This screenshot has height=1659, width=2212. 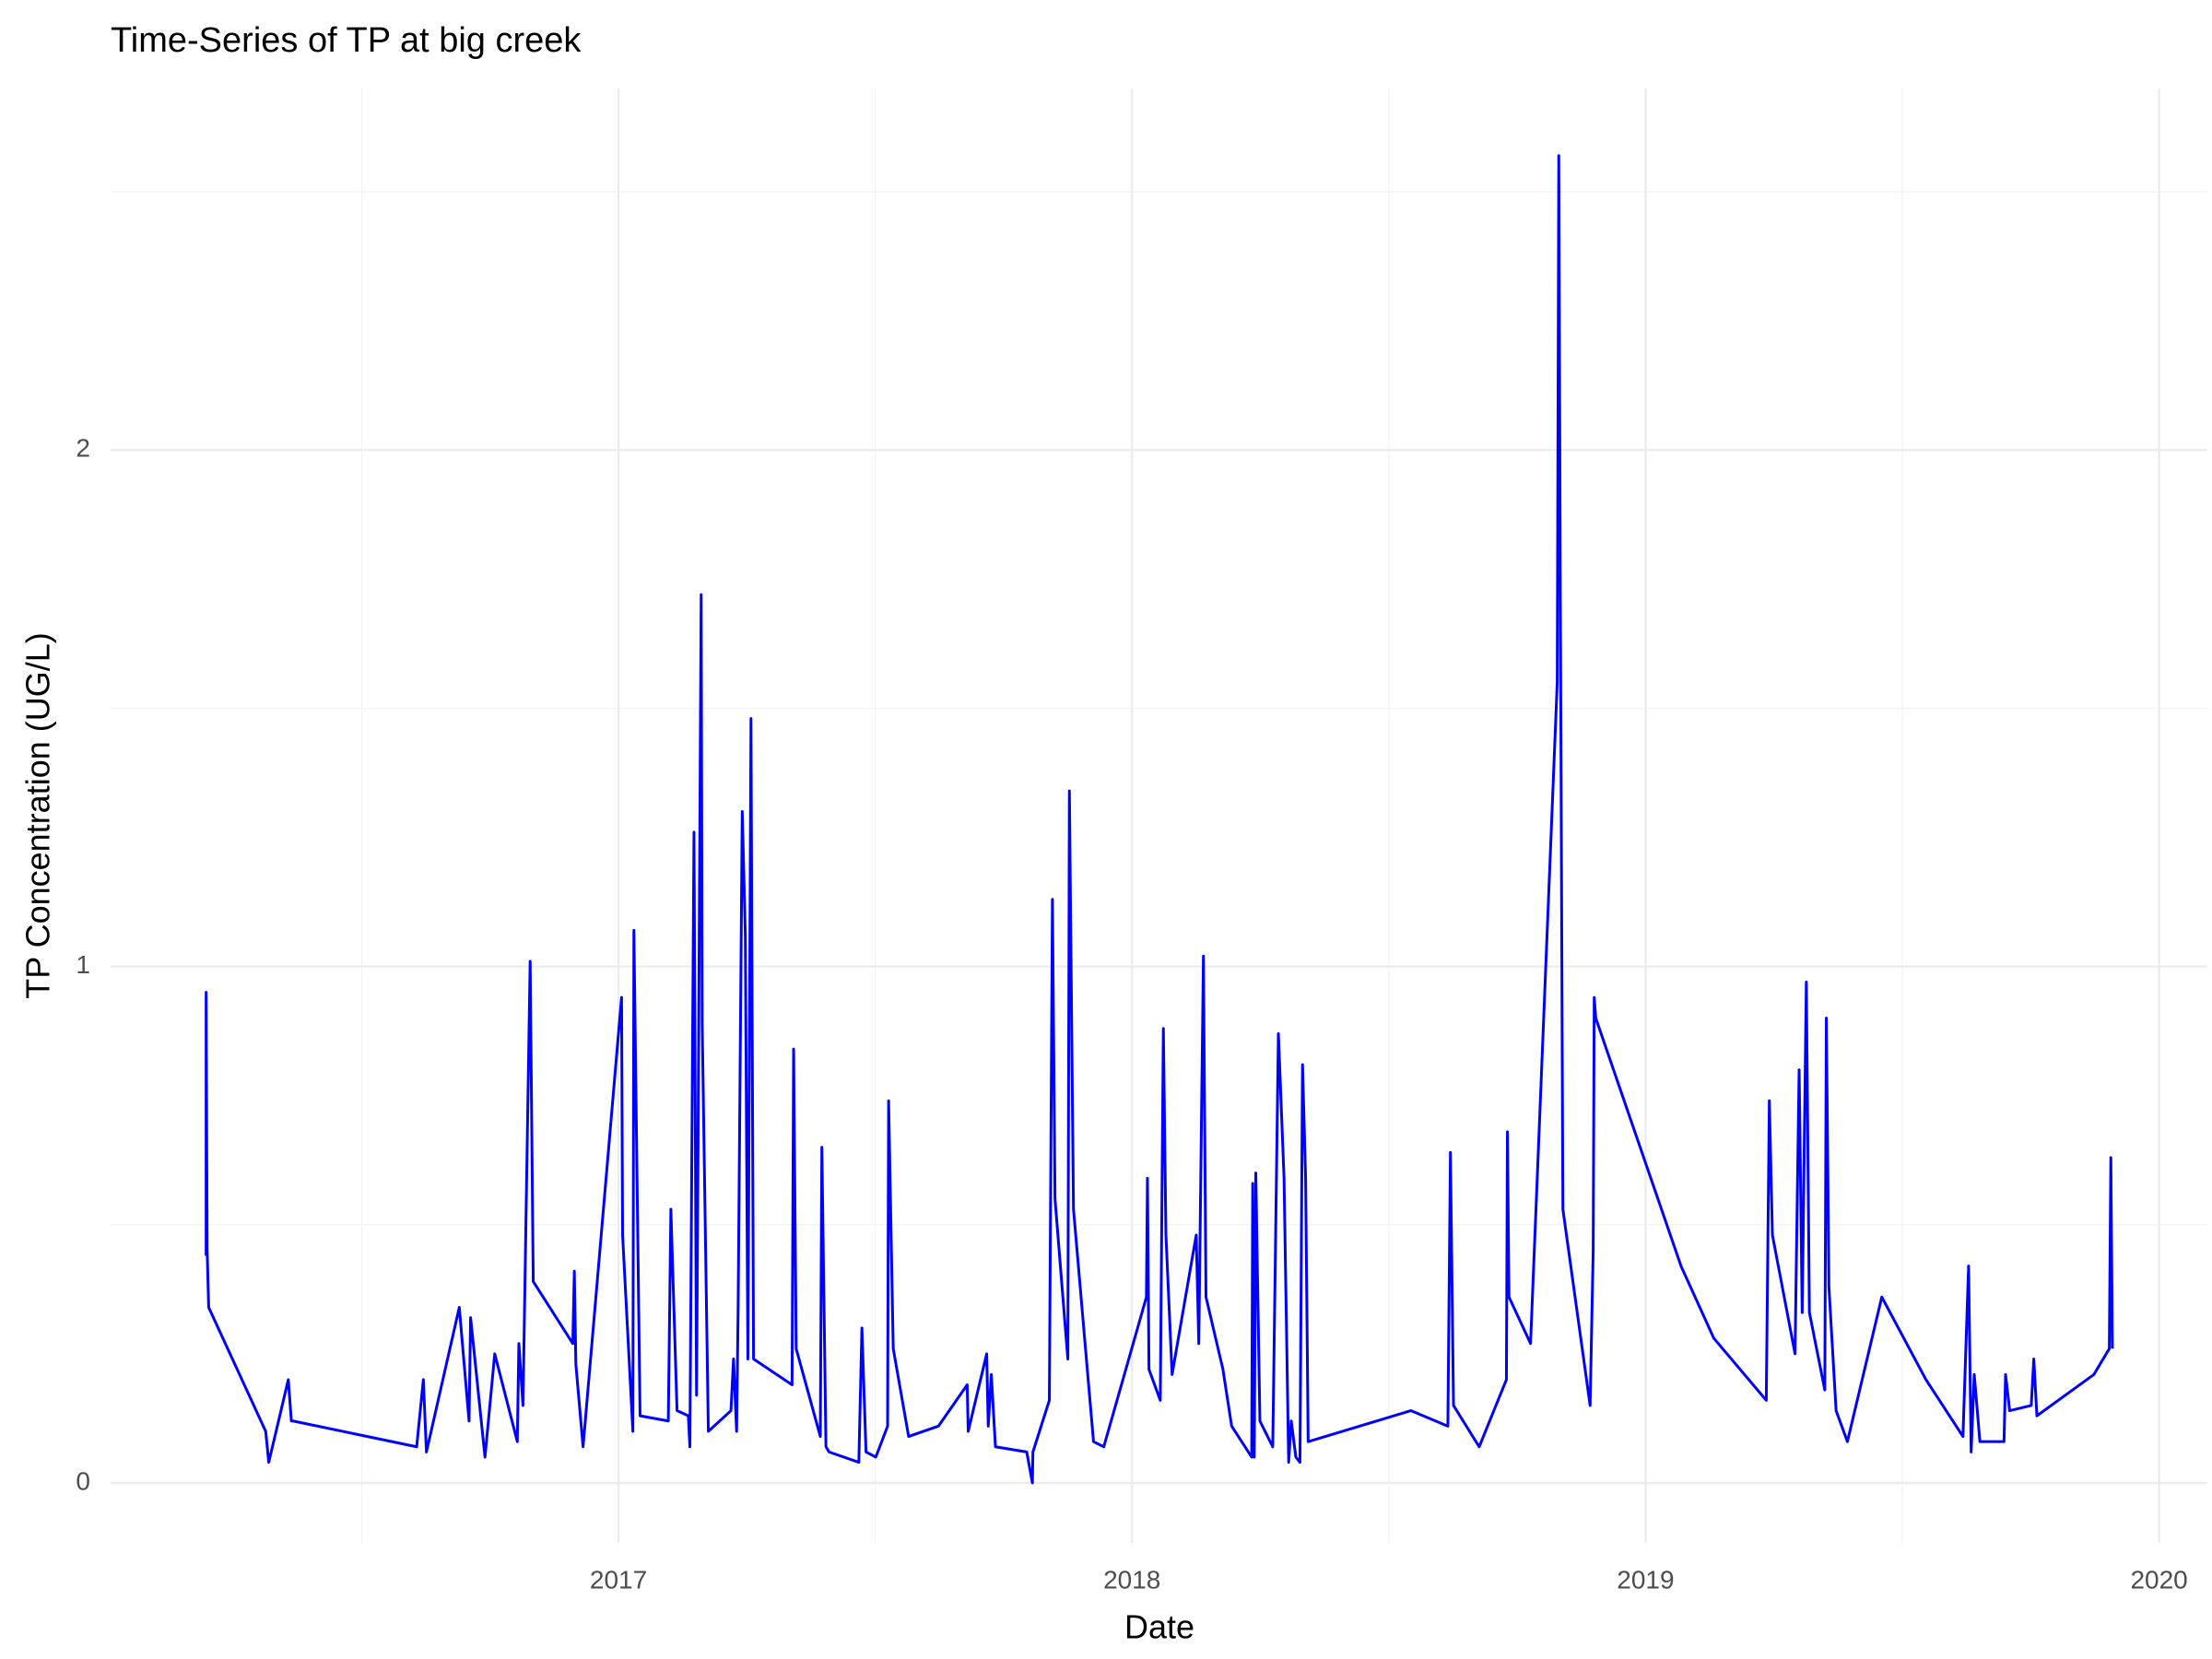 What do you see at coordinates (346, 40) in the screenshot?
I see `chart-title: Time-Series of TP at big creek` at bounding box center [346, 40].